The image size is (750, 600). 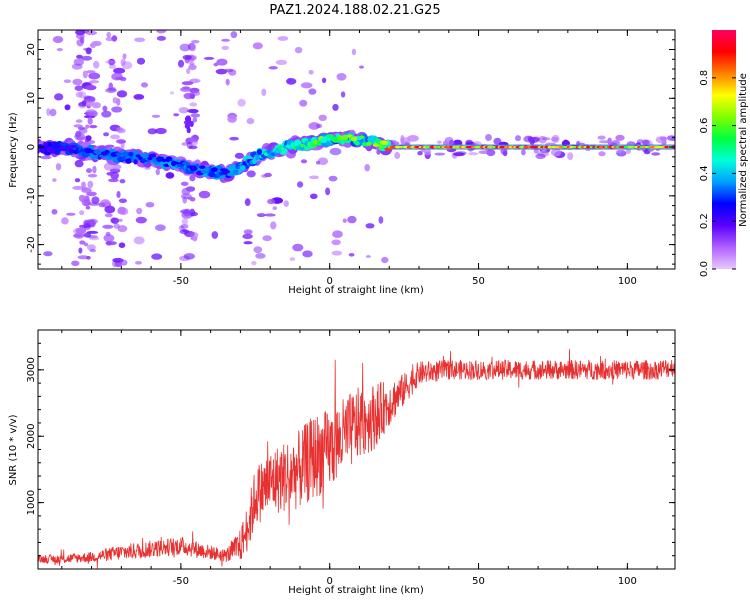 I want to click on snr-x-label: Height of straight line (km), so click(x=356, y=590).